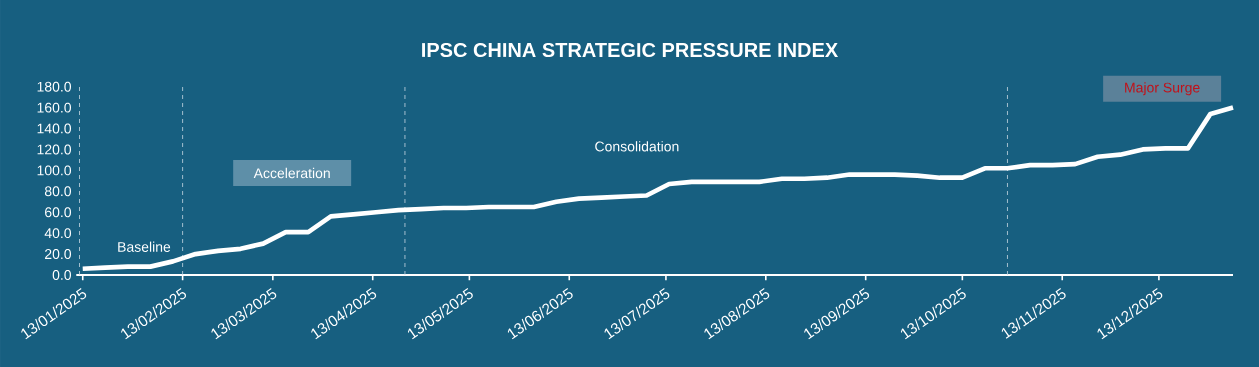  I want to click on y-tick-label: 40.0, so click(58, 233).